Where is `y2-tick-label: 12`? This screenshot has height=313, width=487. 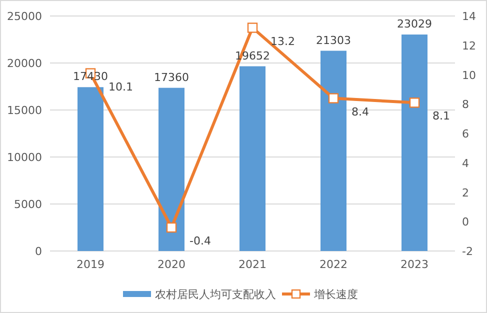 y2-tick-label: 12 is located at coordinates (469, 45).